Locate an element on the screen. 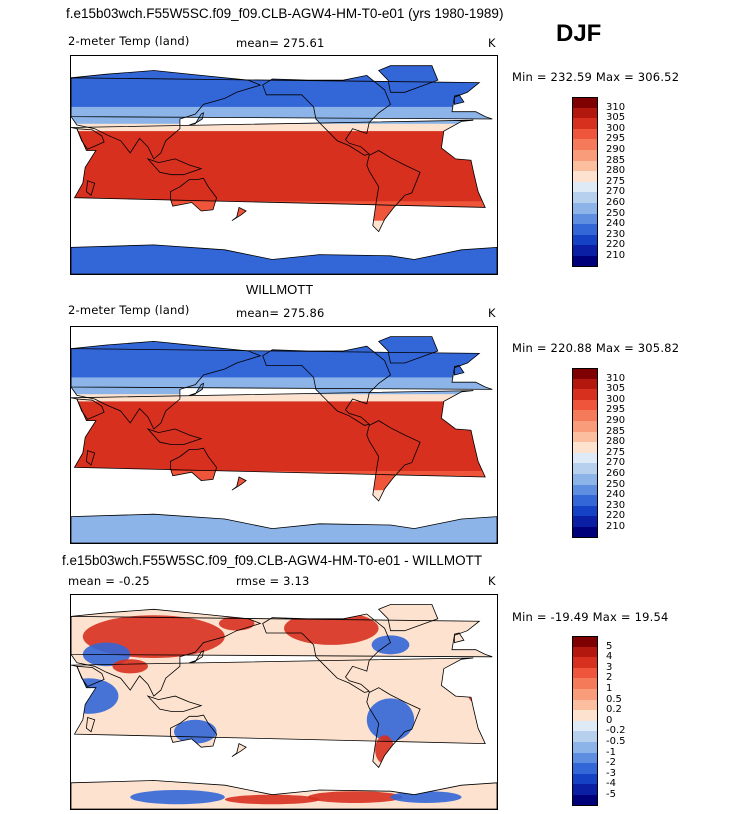 The height and width of the screenshot is (814, 733). colorbar-tick-label: 5 is located at coordinates (609, 646).